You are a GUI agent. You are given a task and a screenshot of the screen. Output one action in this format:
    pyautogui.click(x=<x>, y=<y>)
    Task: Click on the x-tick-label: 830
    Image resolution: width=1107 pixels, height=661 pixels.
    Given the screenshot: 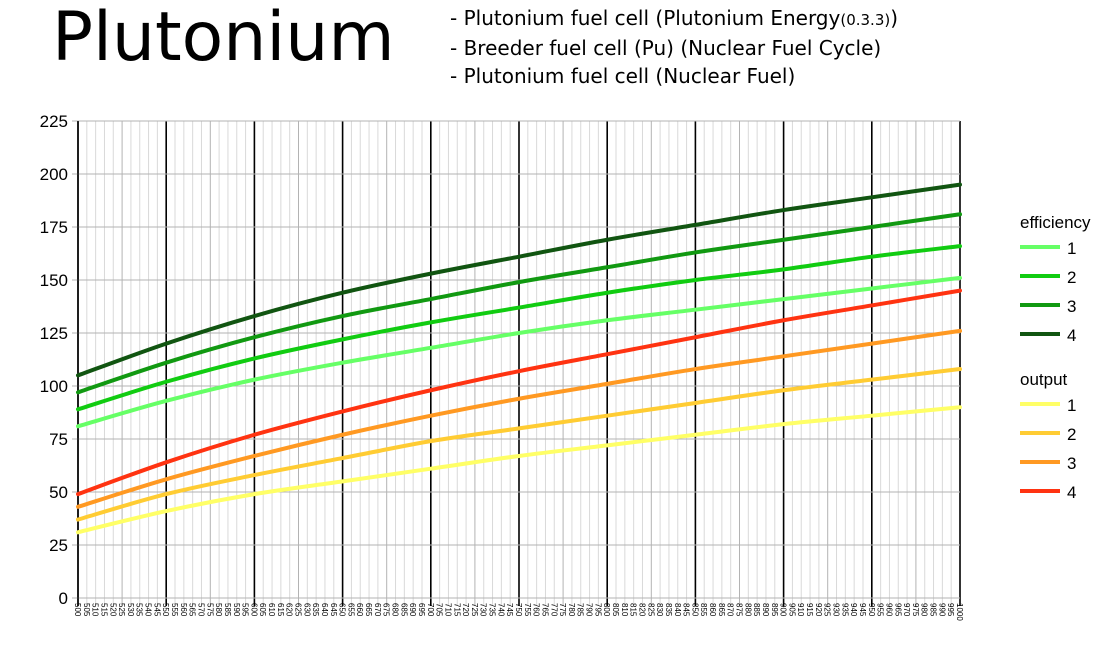 What is the action you would take?
    pyautogui.click(x=659, y=610)
    